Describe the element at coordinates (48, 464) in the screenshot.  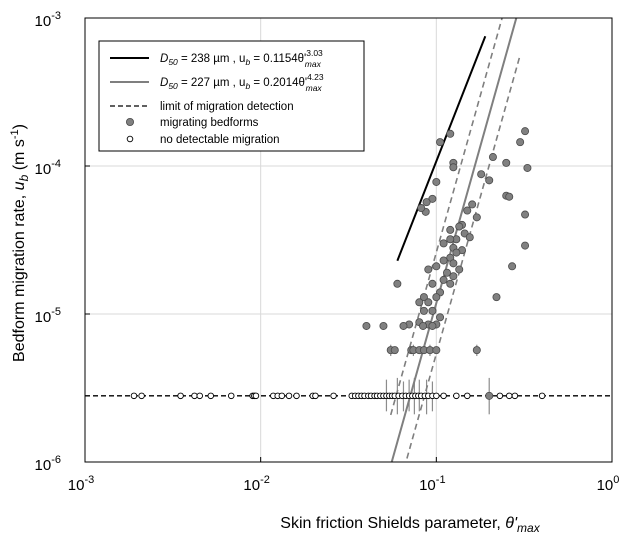
I see `y-tick-label: 10⁻⁶` at that location.